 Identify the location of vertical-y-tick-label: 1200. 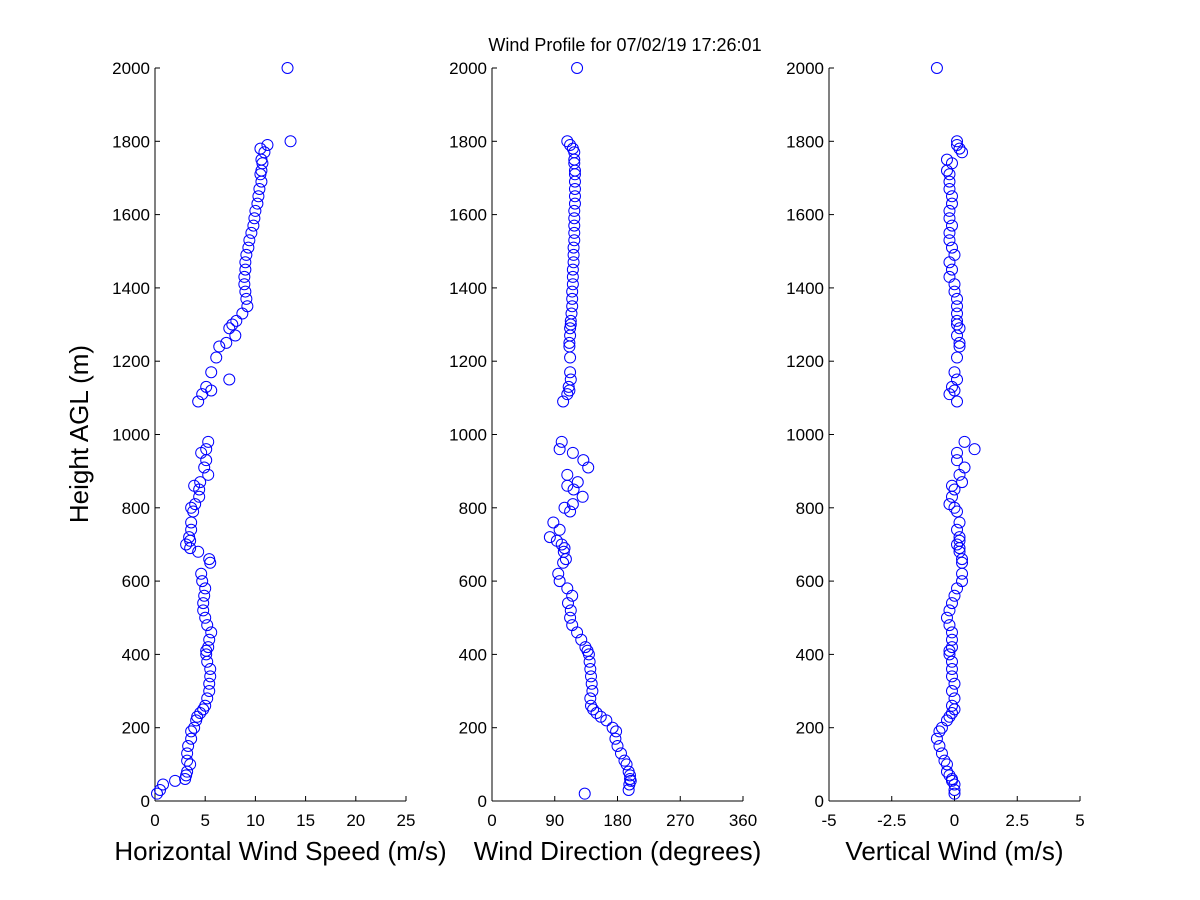
(805, 361).